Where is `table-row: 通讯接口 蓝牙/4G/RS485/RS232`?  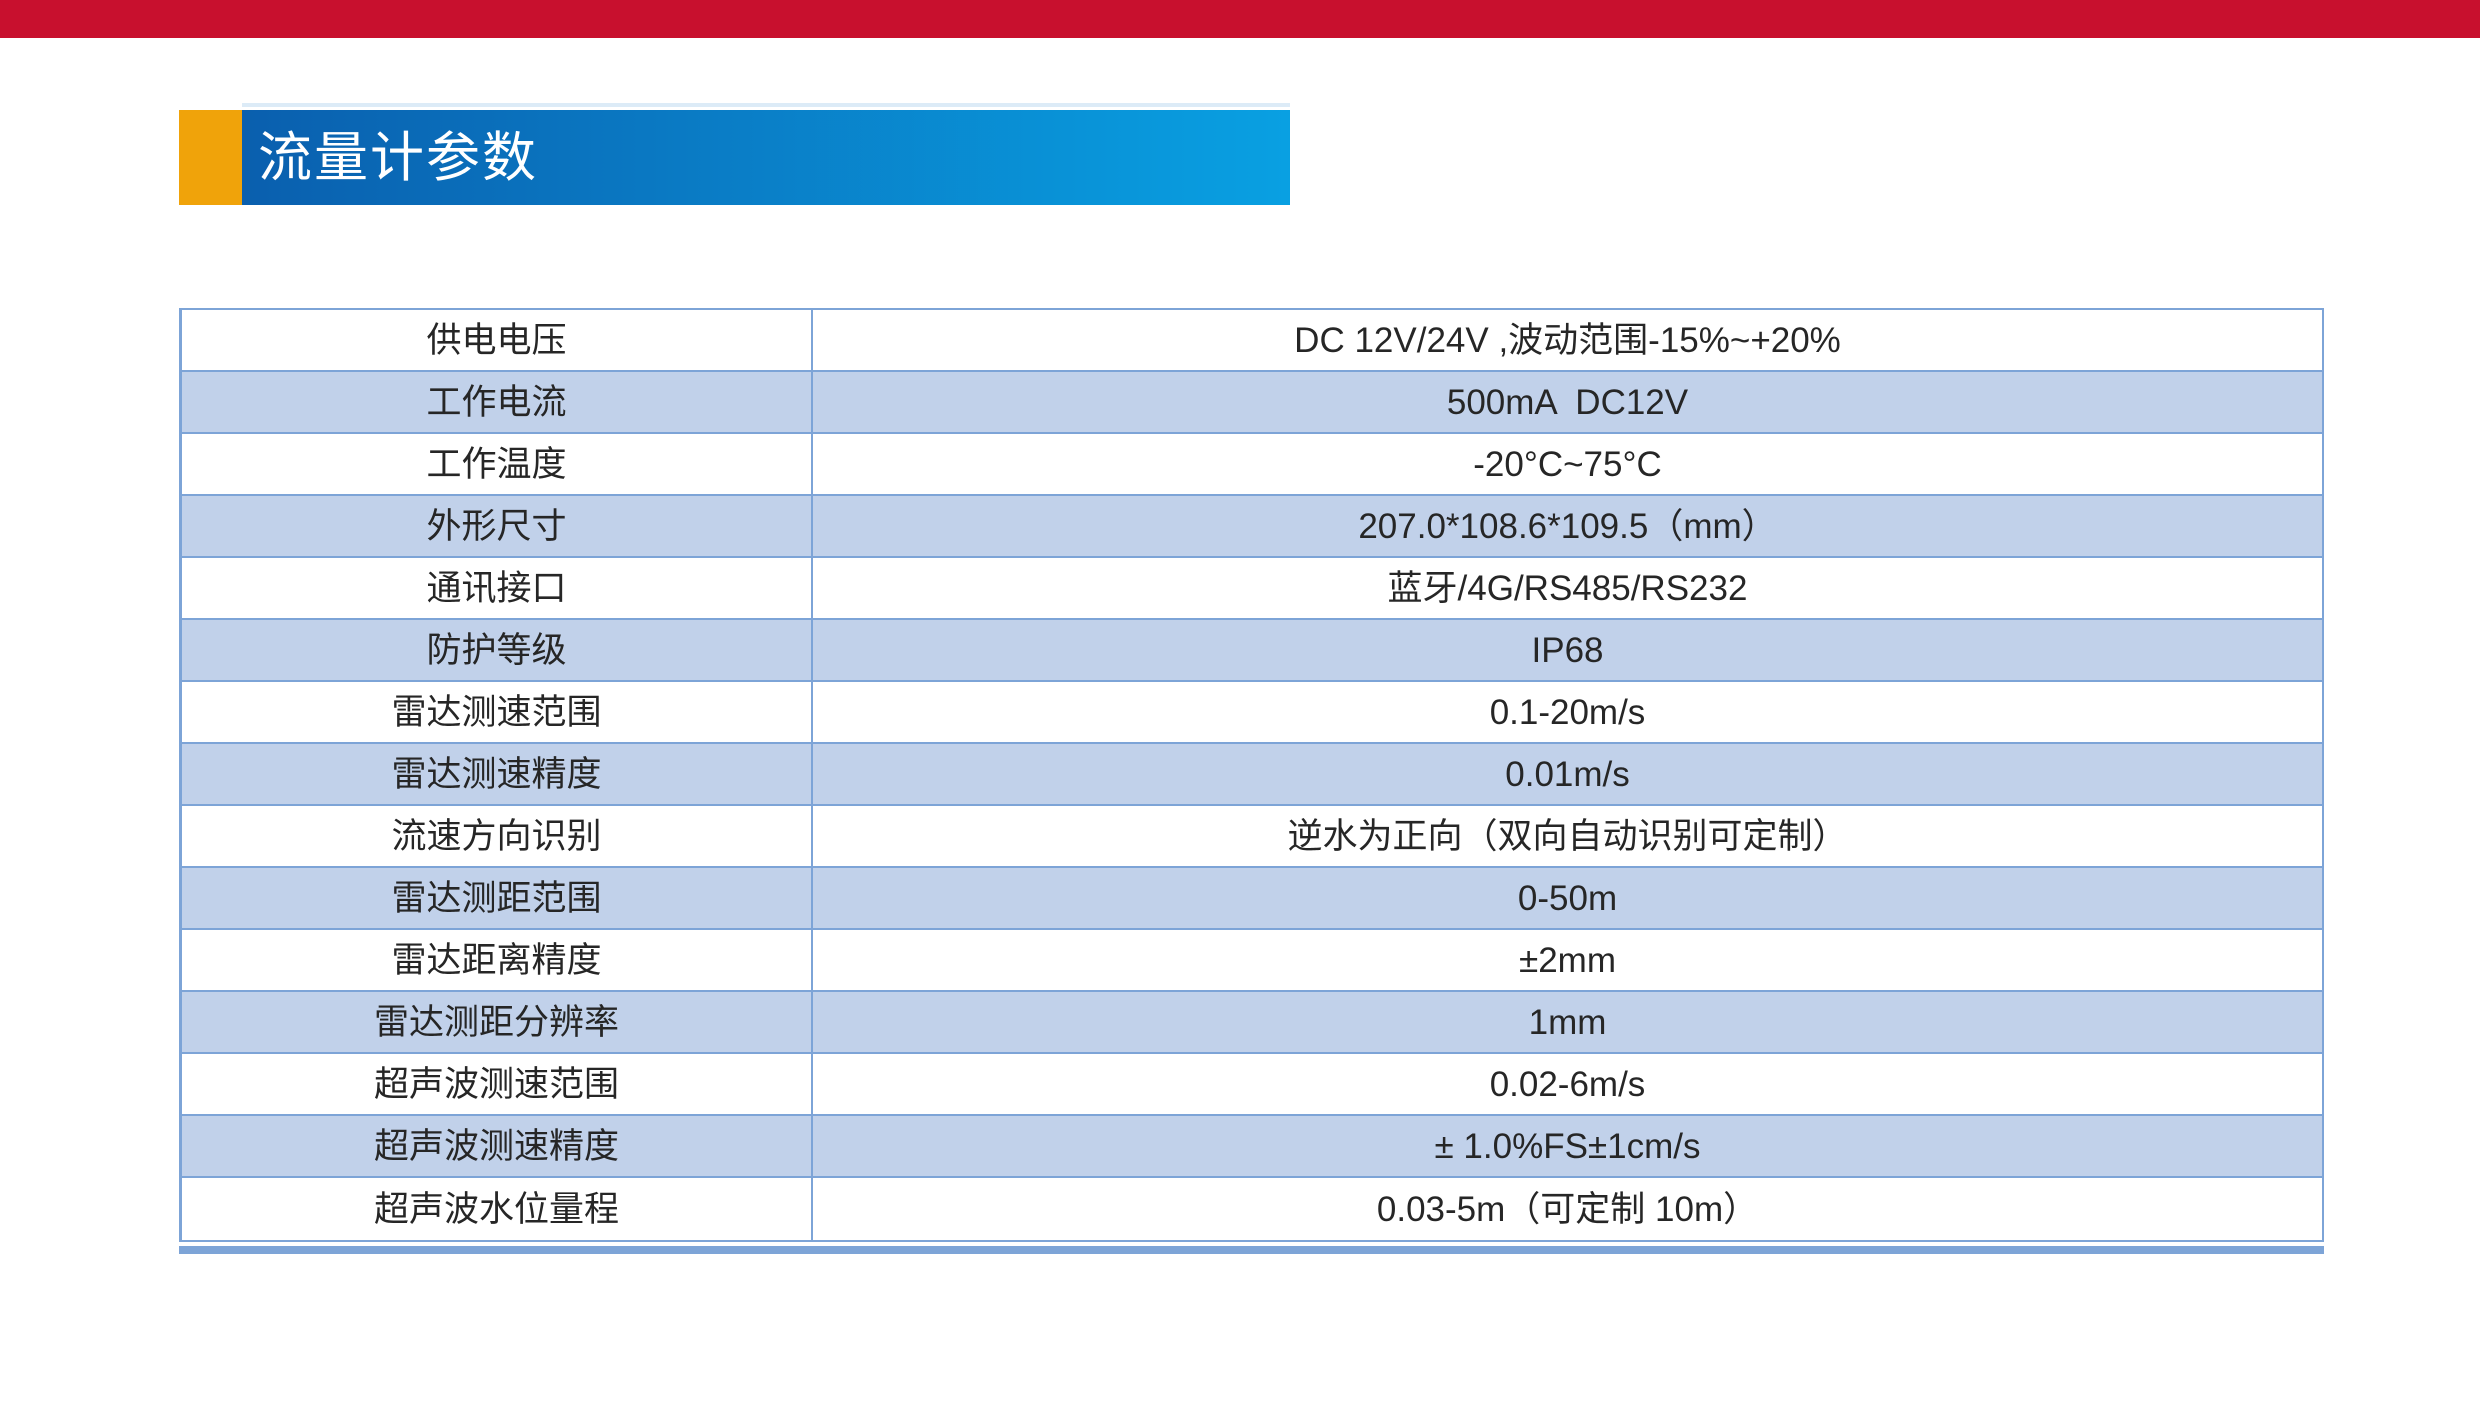
table-row: 通讯接口 蓝牙/4G/RS485/RS232 is located at coordinates (1252, 589).